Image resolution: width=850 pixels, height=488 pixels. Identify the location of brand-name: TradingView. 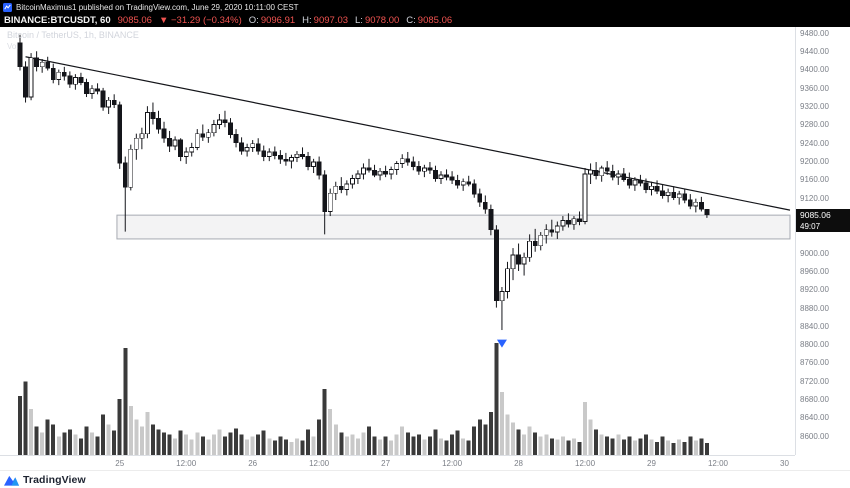
(54, 479).